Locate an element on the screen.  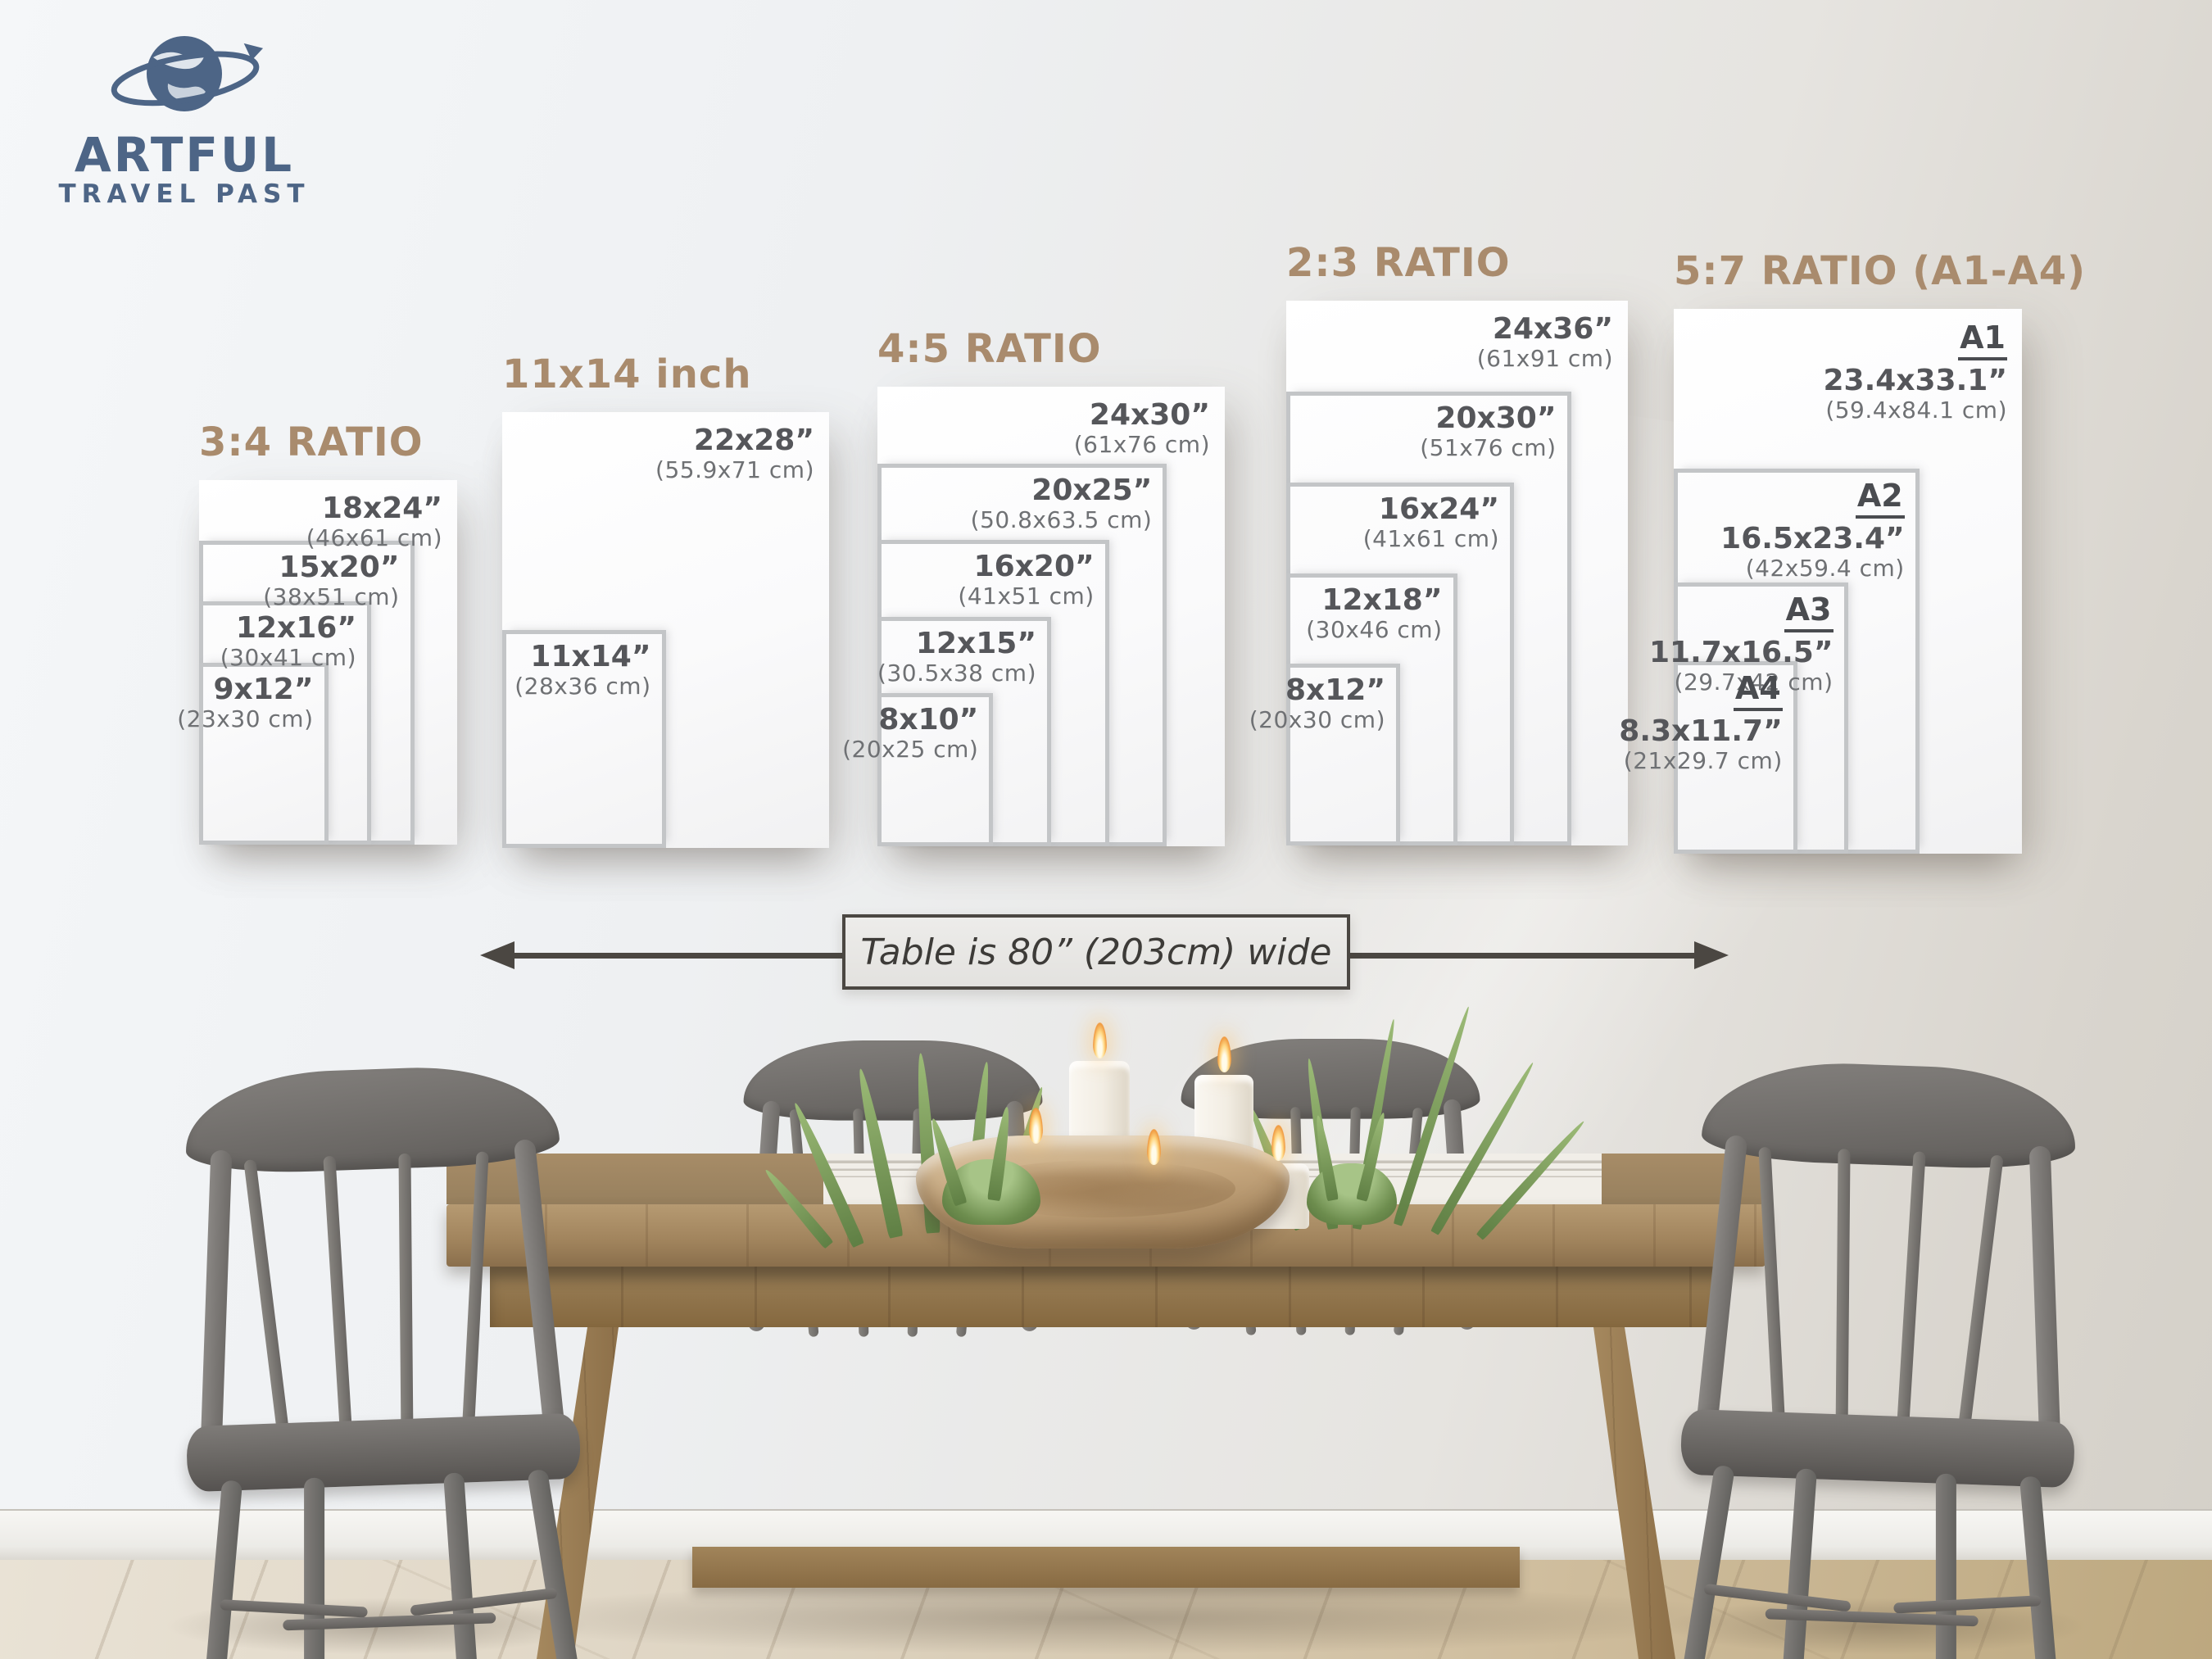
size-cm: (51x76 cm) is located at coordinates (1488, 447).